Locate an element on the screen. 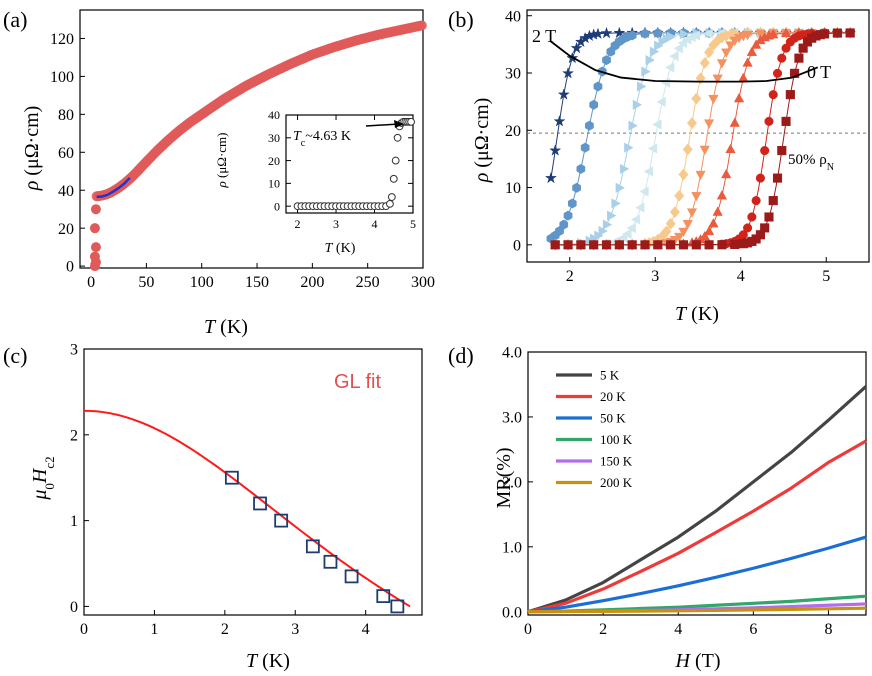 This screenshot has width=872, height=676. mr-line-200K is located at coordinates (697, 610).